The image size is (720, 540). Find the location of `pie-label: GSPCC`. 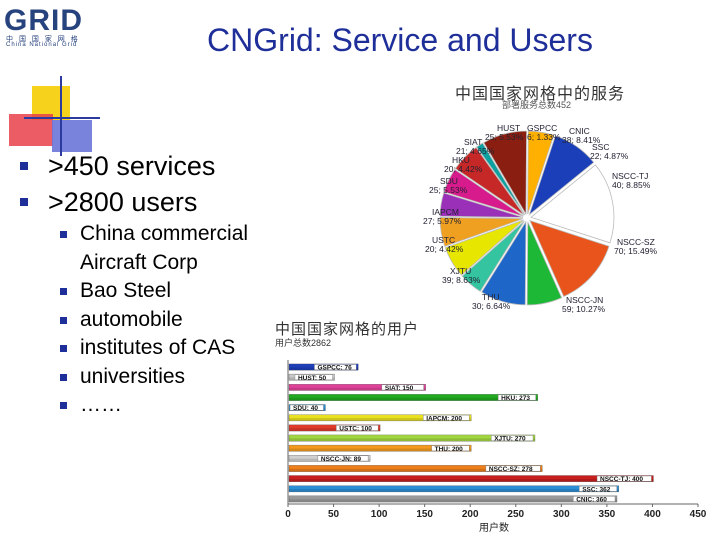

pie-label: GSPCC is located at coordinates (542, 128).